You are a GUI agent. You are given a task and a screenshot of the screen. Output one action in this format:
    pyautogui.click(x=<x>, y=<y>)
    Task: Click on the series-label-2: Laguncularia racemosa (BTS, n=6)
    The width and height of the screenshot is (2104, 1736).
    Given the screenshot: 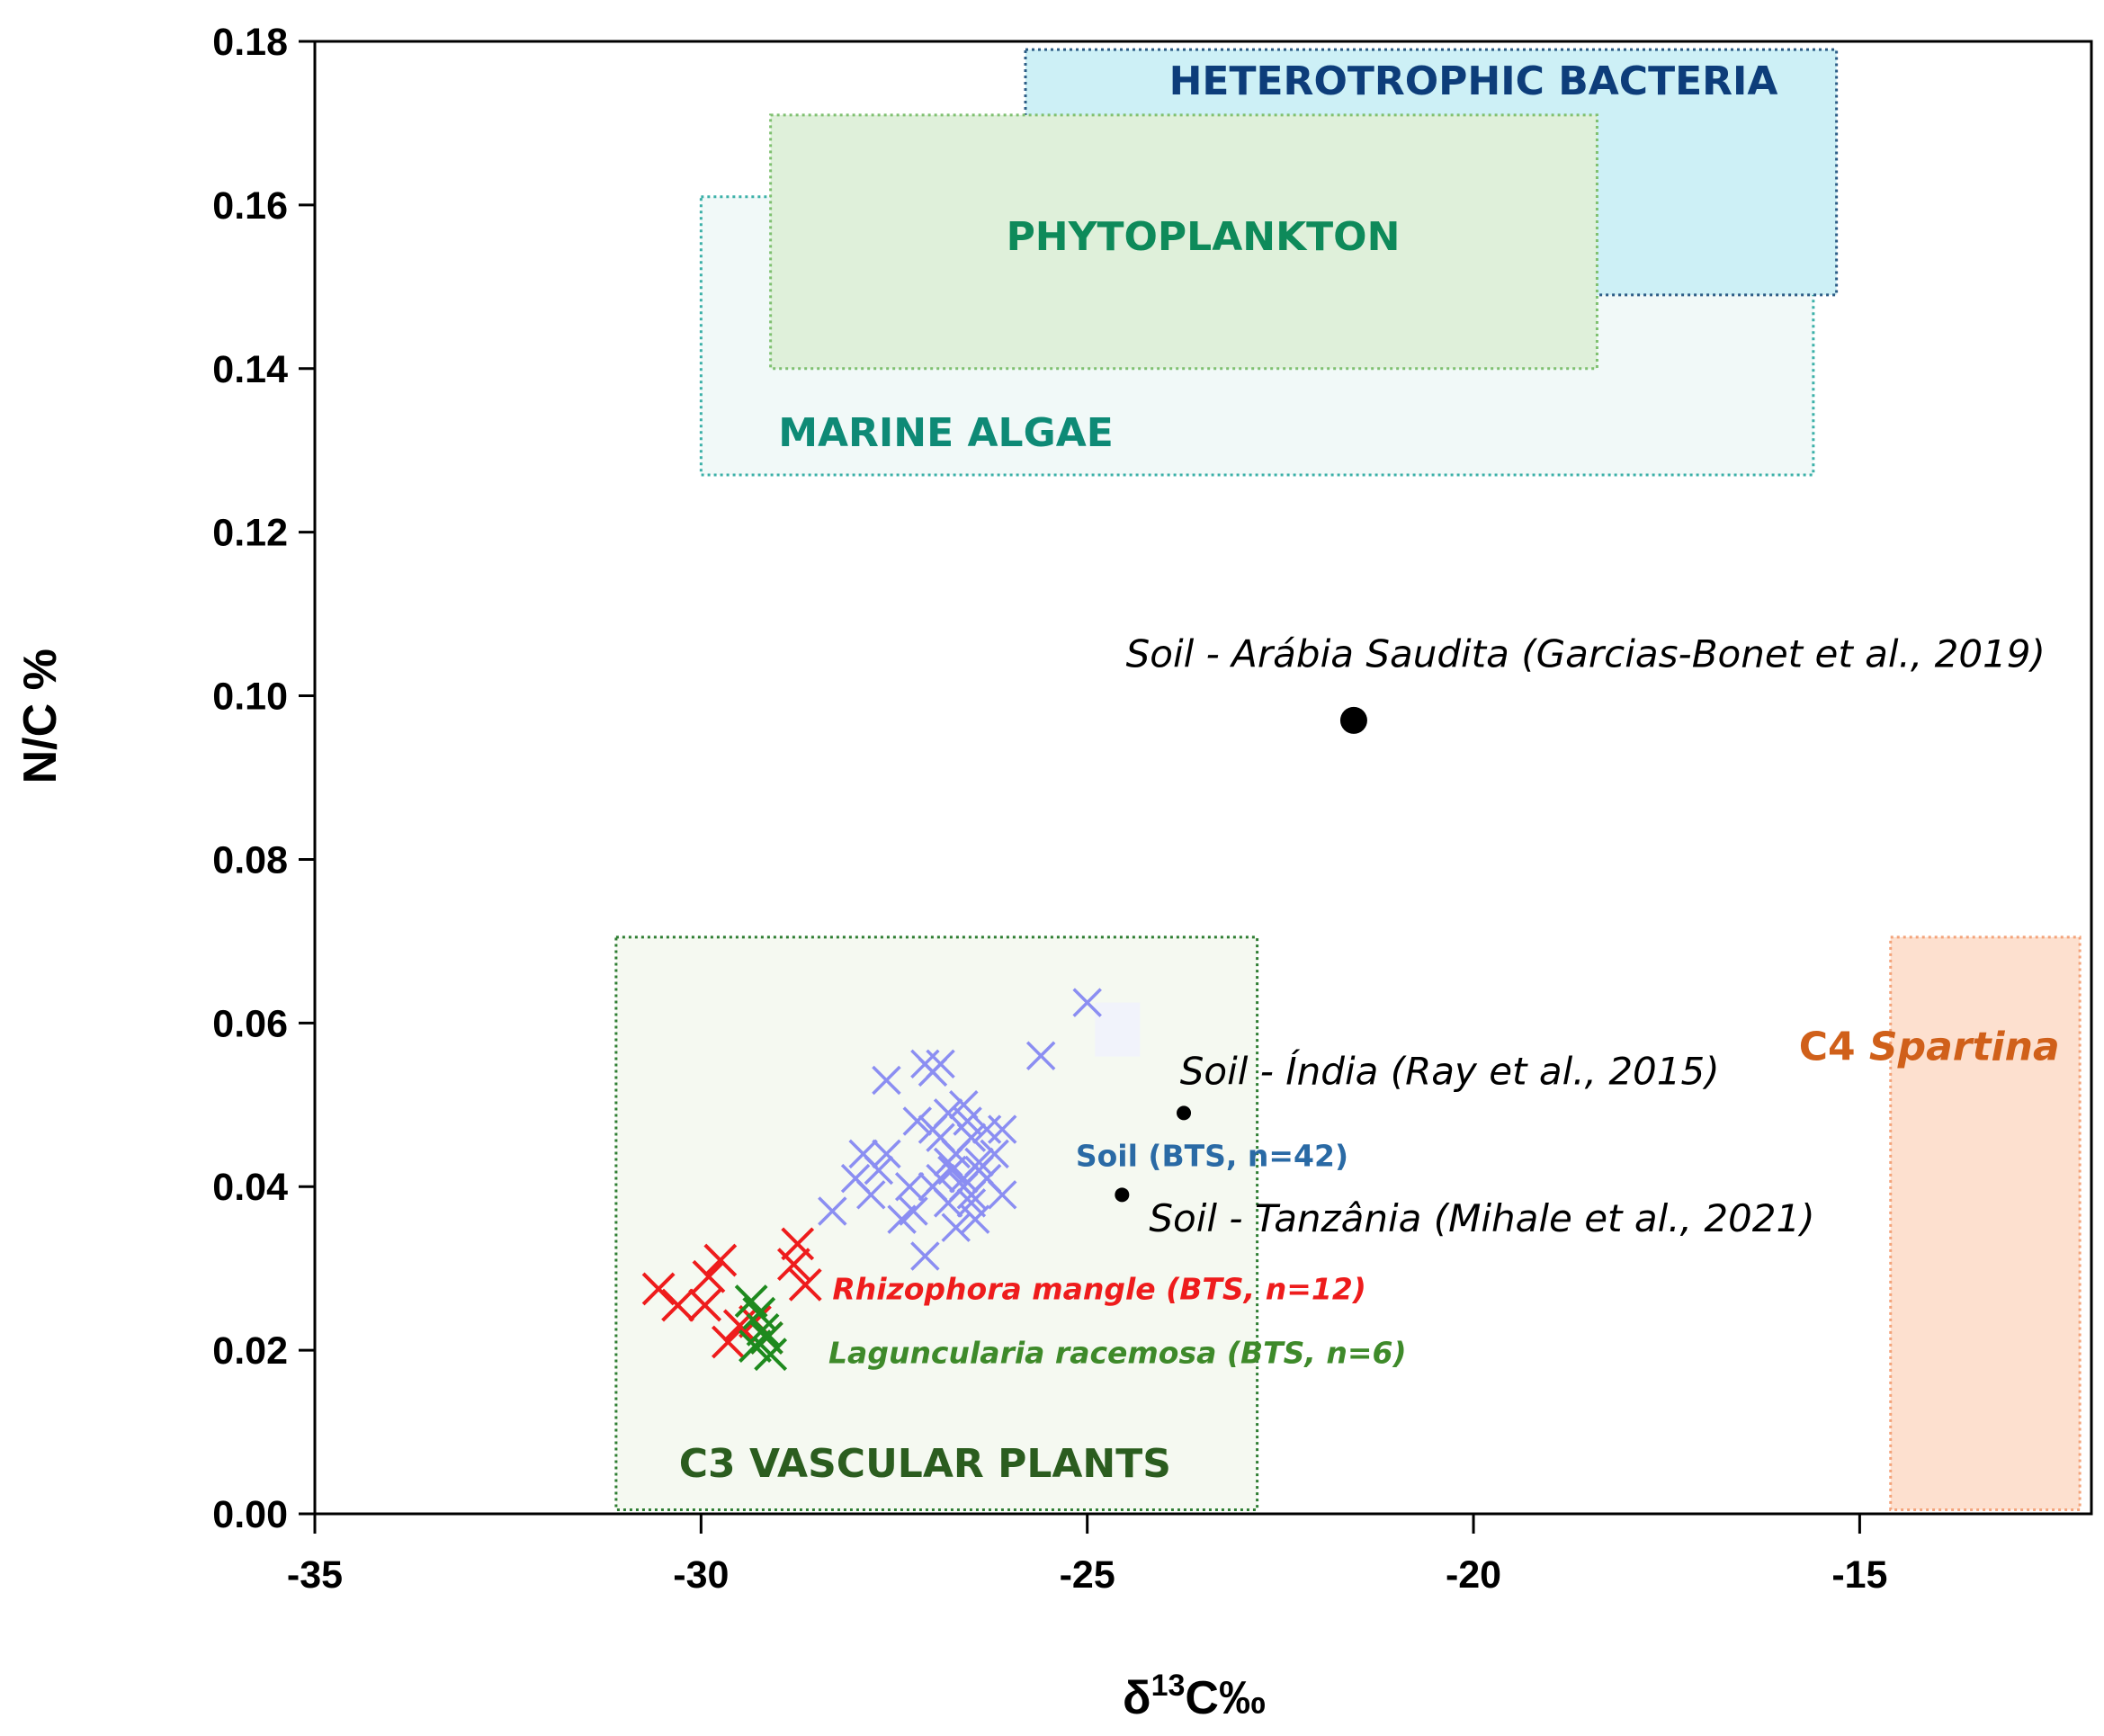 What is the action you would take?
    pyautogui.click(x=1117, y=1353)
    